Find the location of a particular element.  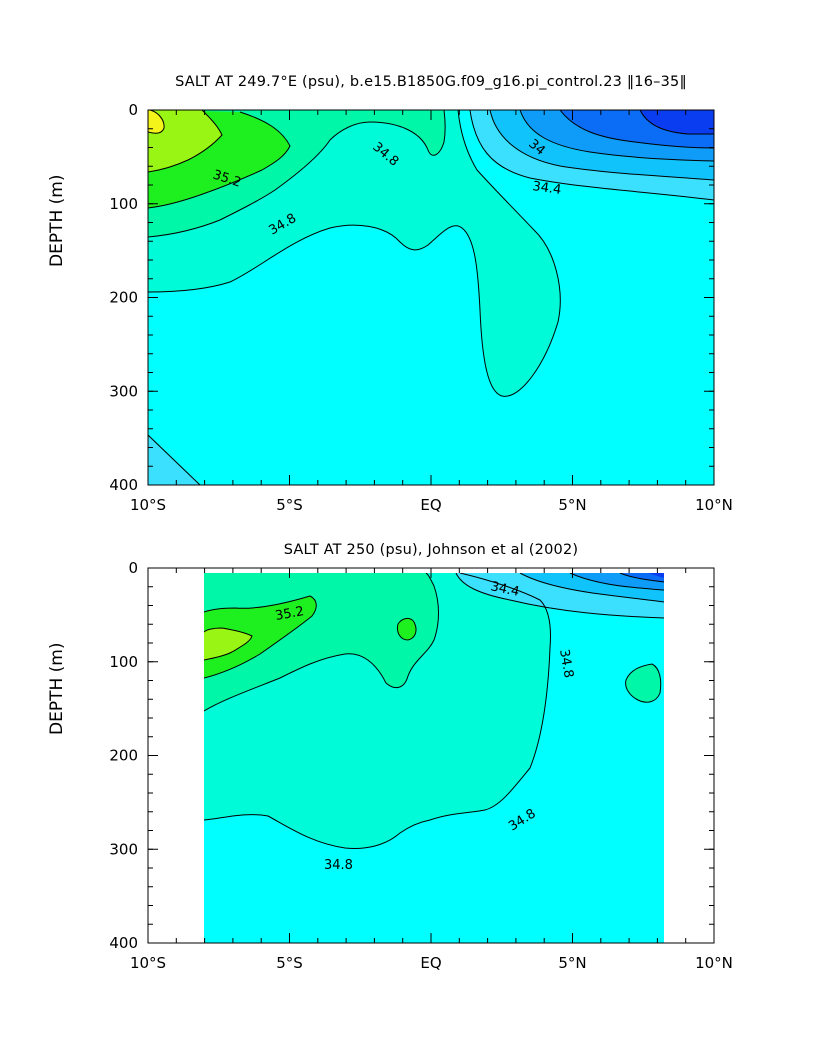

region-seagreen-right is located at coordinates (643, 683).